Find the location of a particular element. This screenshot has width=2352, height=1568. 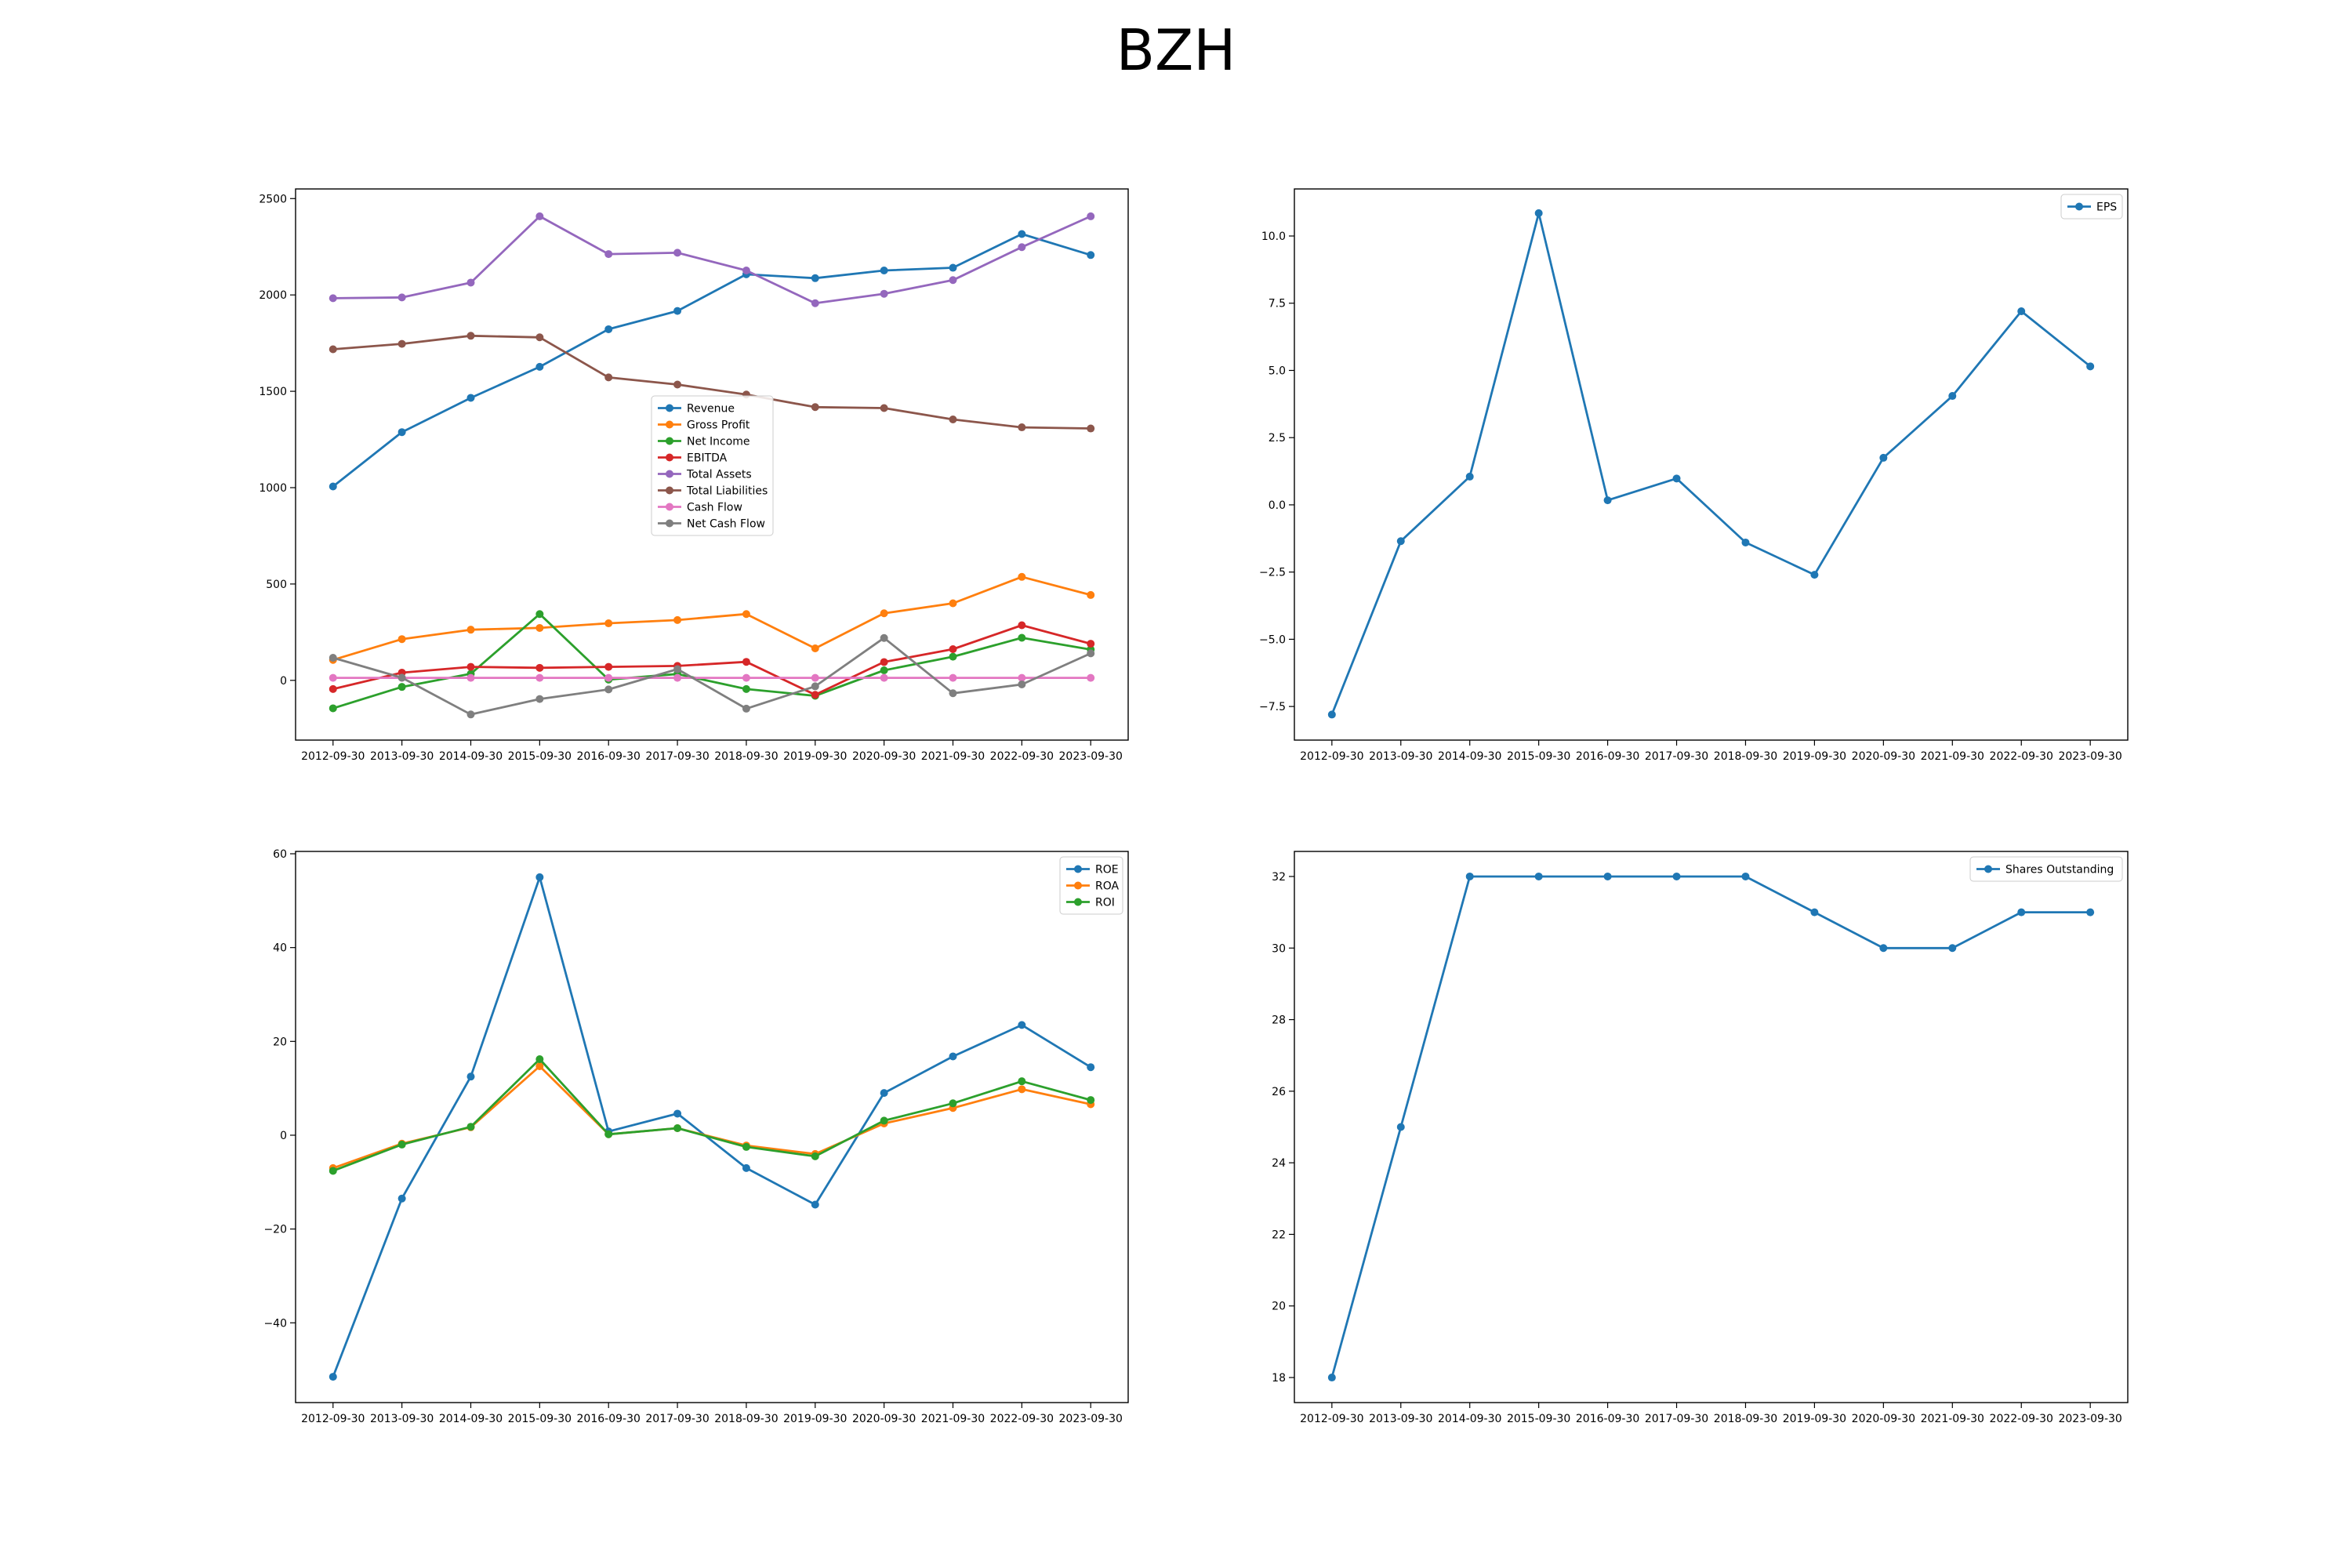

legend-label: ROI is located at coordinates (1105, 903).